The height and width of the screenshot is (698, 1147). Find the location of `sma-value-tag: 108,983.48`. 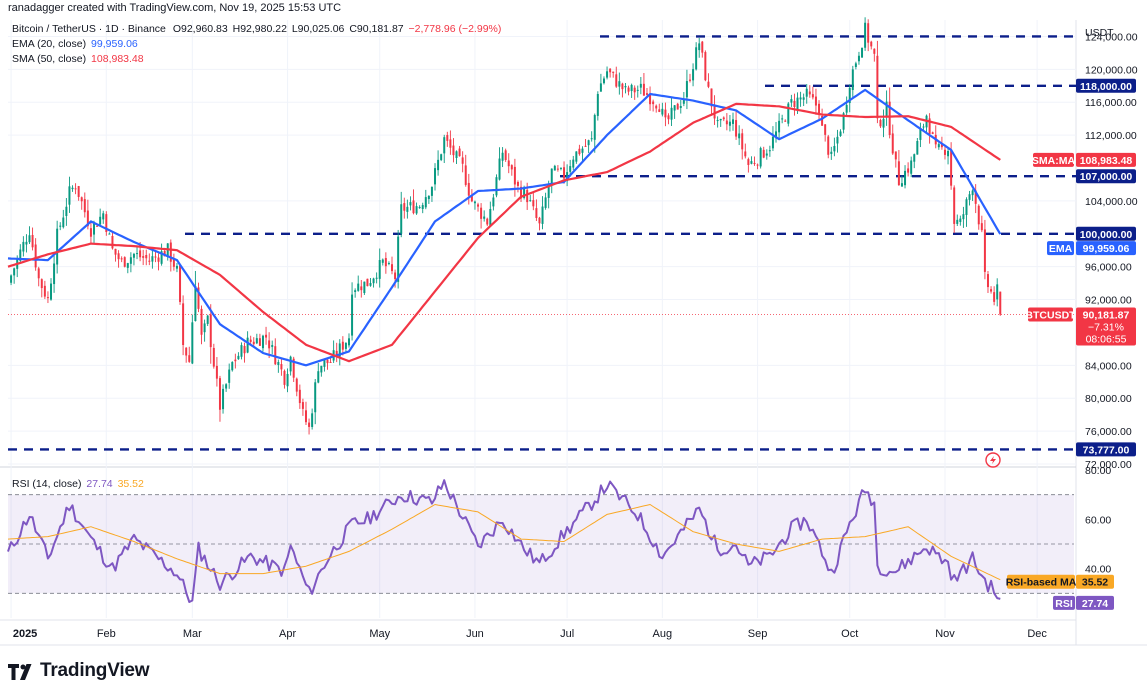

sma-value-tag: 108,983.48 is located at coordinates (1106, 159).